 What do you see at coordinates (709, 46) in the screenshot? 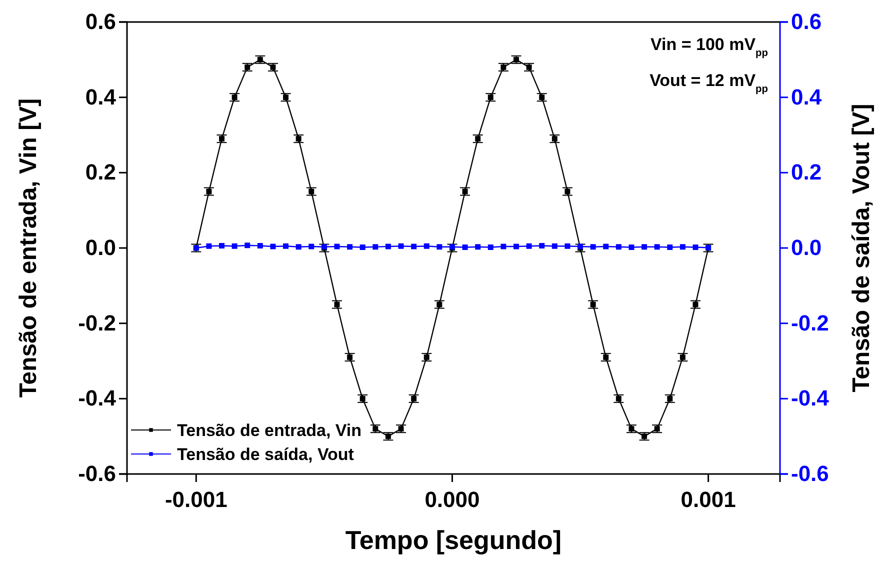
I see `annotation: Vin = 100 mV$_{pp}$` at bounding box center [709, 46].